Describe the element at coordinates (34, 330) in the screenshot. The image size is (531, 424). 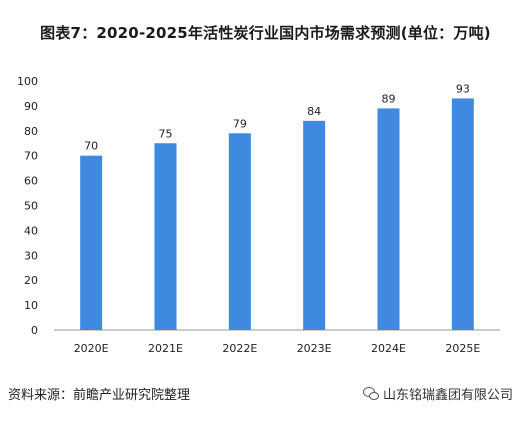
I see `y-tick-label: 0` at that location.